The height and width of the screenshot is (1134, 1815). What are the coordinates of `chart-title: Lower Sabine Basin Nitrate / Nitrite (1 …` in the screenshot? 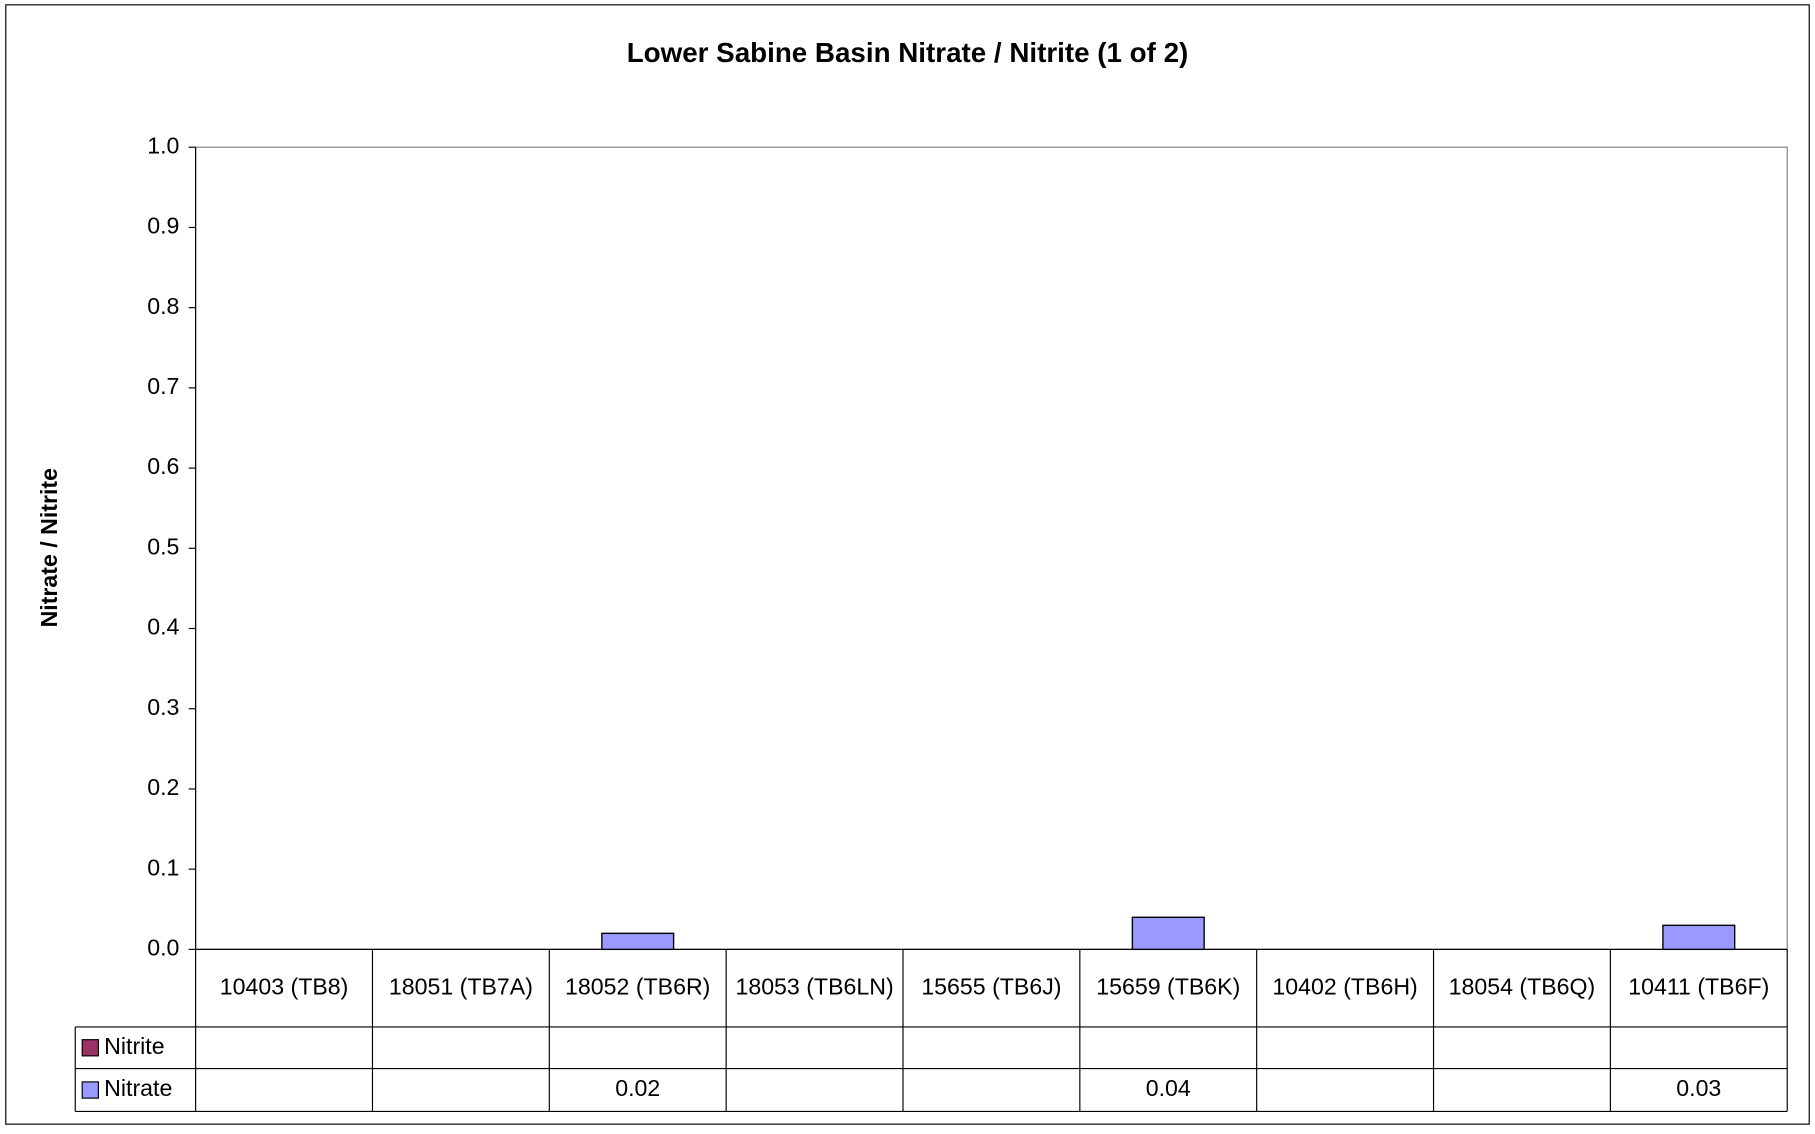 It's located at (908, 52).